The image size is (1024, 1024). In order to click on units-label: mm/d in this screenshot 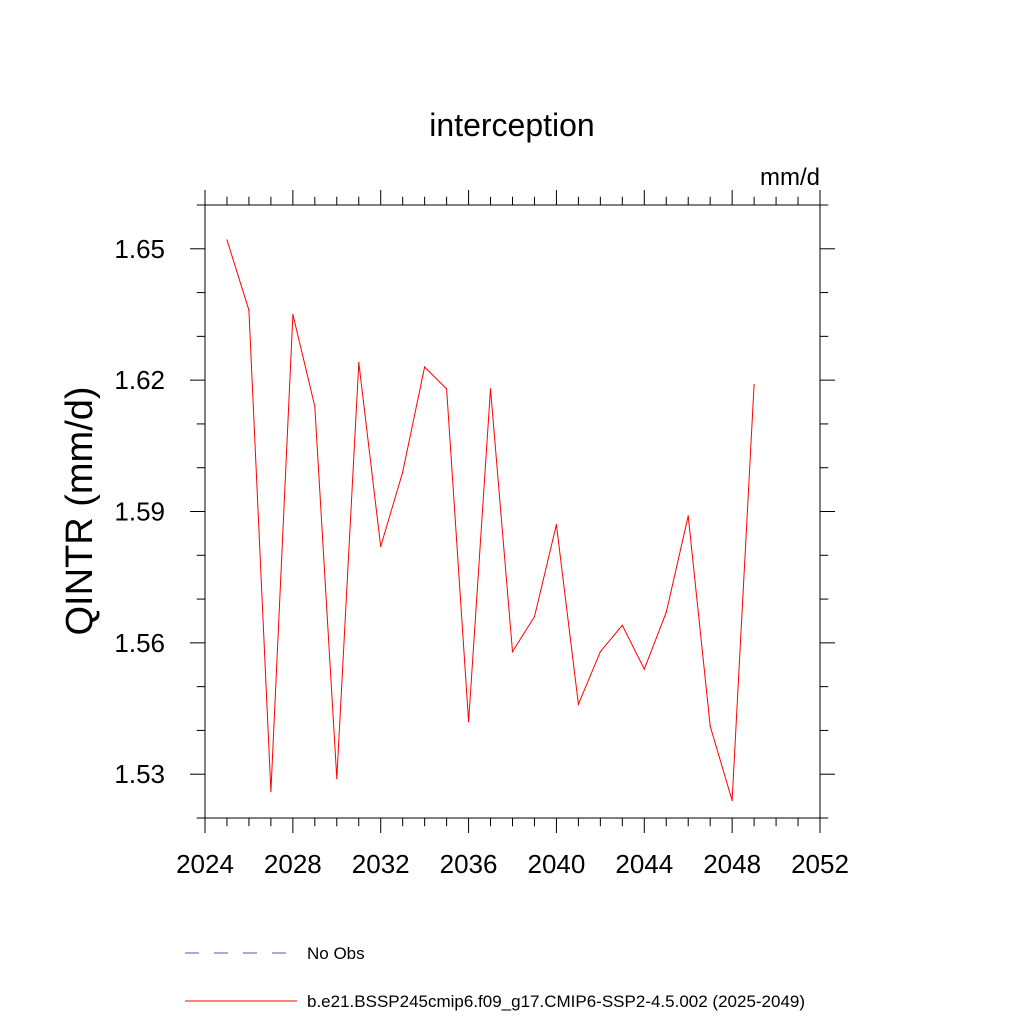, I will do `click(790, 177)`.